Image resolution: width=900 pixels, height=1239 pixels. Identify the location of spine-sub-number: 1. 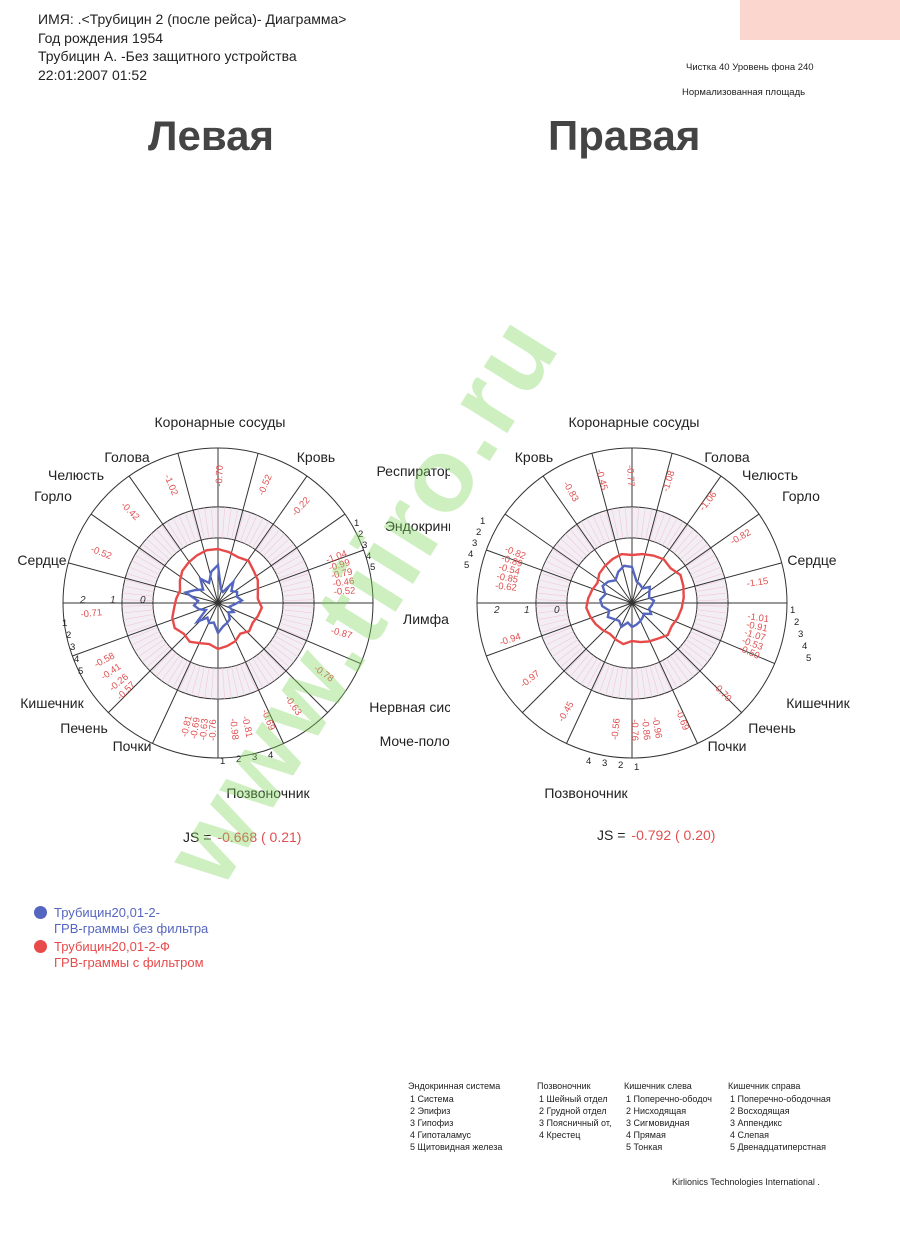
(222, 761).